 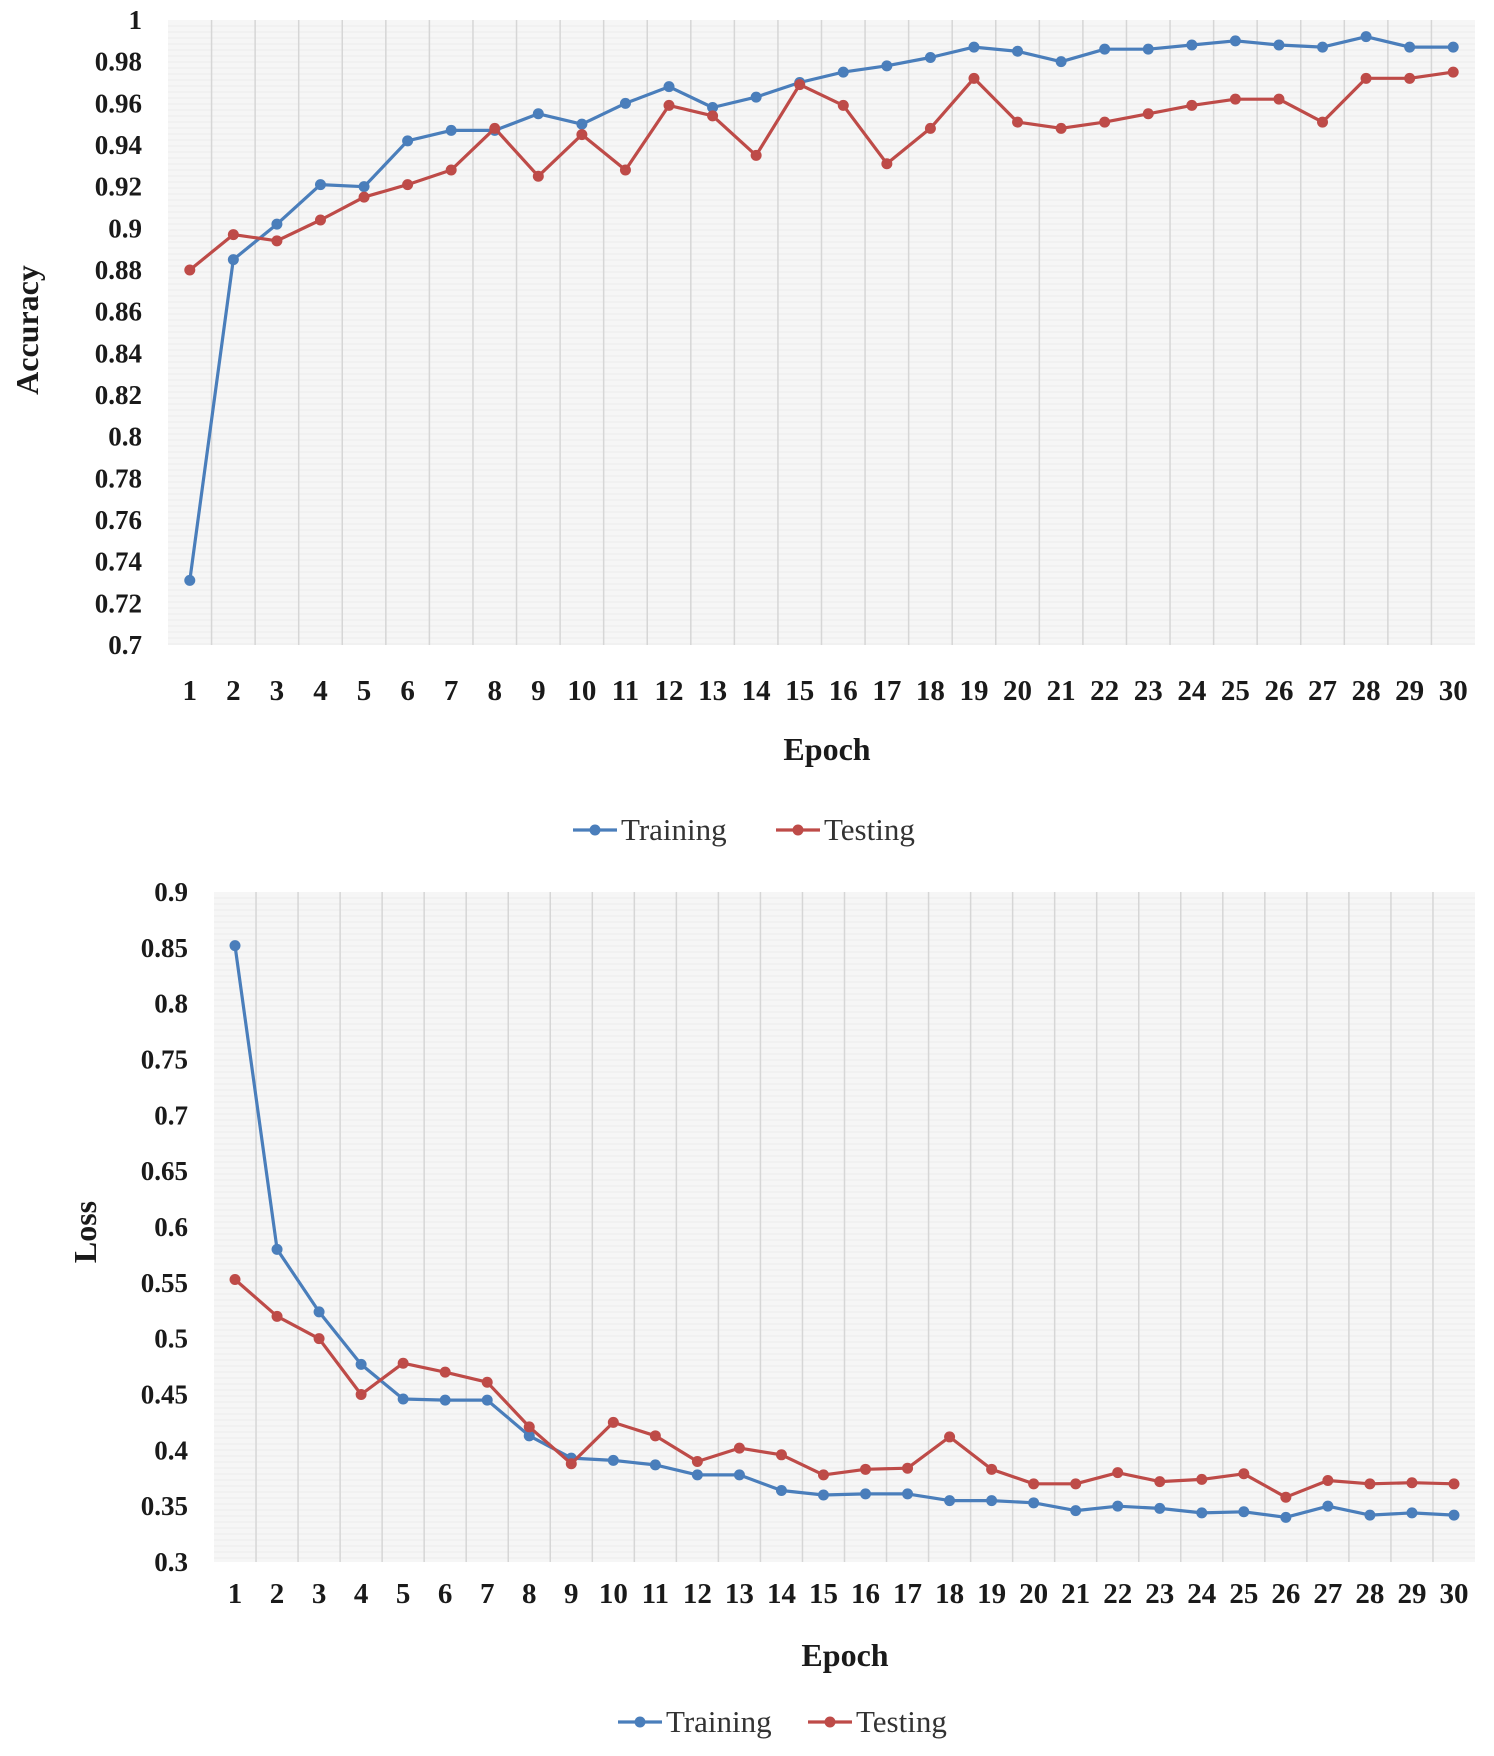 I want to click on x-tick-label: 11, so click(x=655, y=1594).